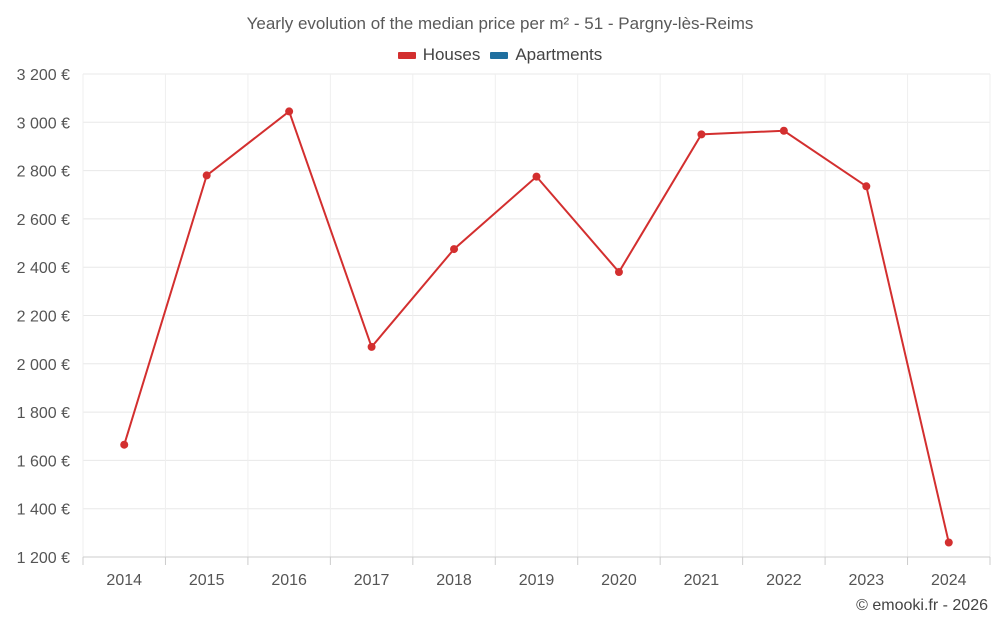  I want to click on x-tick-label: 2017, so click(372, 580).